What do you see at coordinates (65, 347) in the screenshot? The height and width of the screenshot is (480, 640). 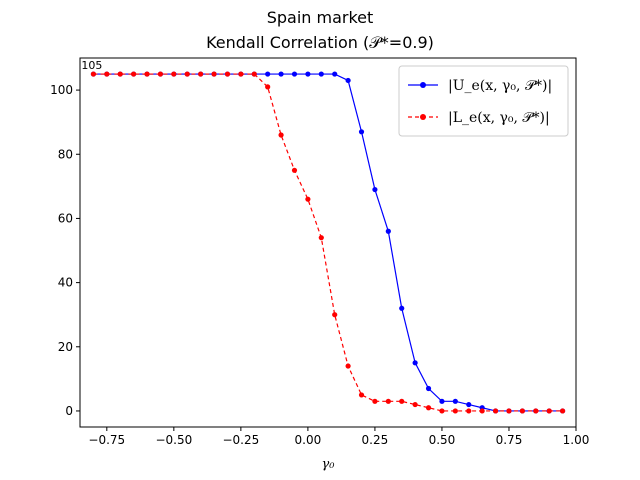 I see `y-tick-label: 20` at bounding box center [65, 347].